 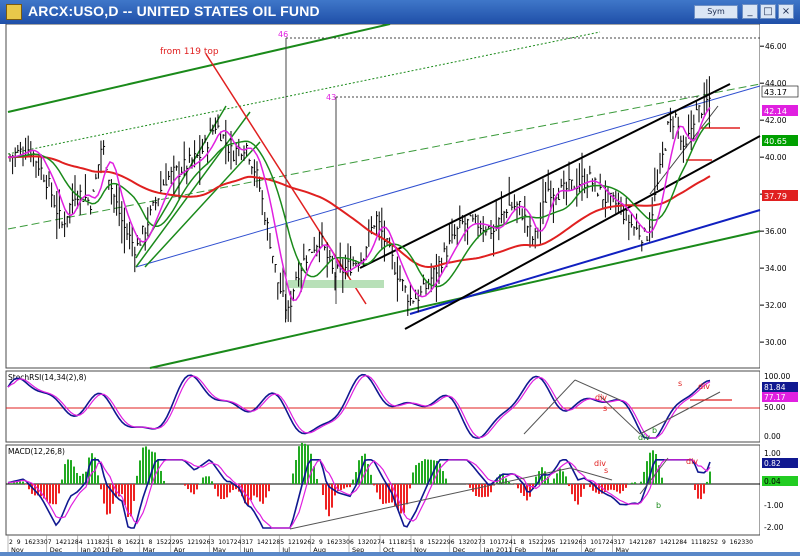 What do you see at coordinates (772, 463) in the screenshot?
I see `macd-last-blue: 0.82` at bounding box center [772, 463].